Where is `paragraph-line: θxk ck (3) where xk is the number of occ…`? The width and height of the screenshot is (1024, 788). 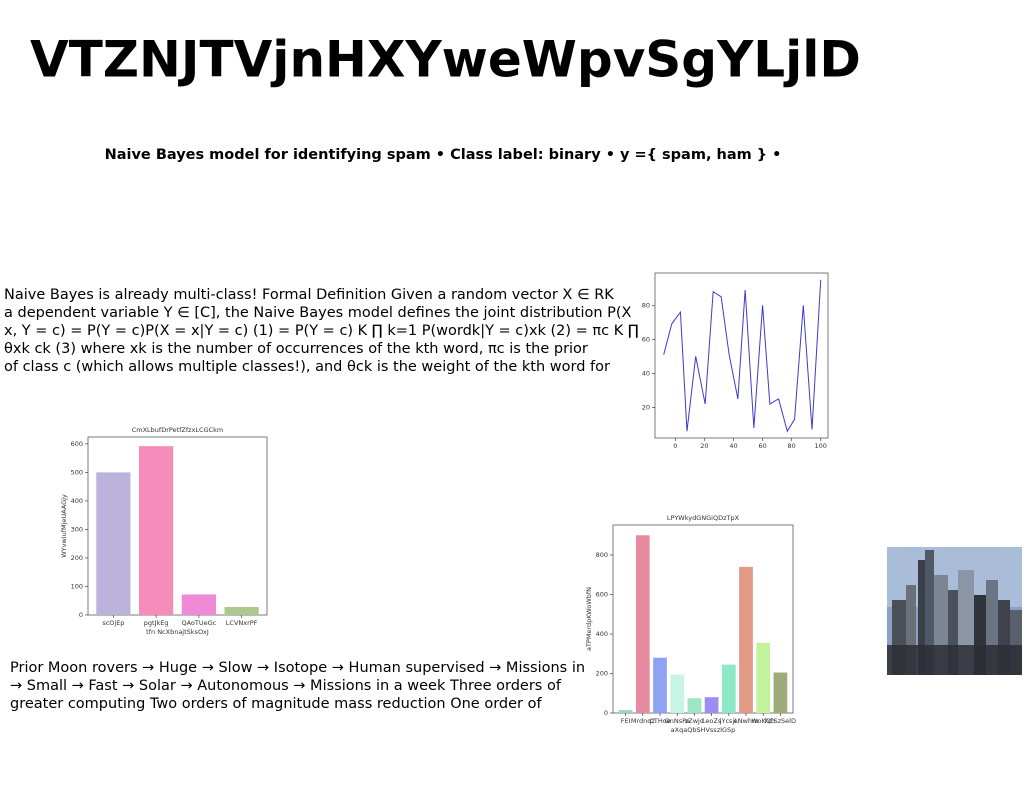 paragraph-line: θxk ck (3) where xk is the number of occ… is located at coordinates (296, 349).